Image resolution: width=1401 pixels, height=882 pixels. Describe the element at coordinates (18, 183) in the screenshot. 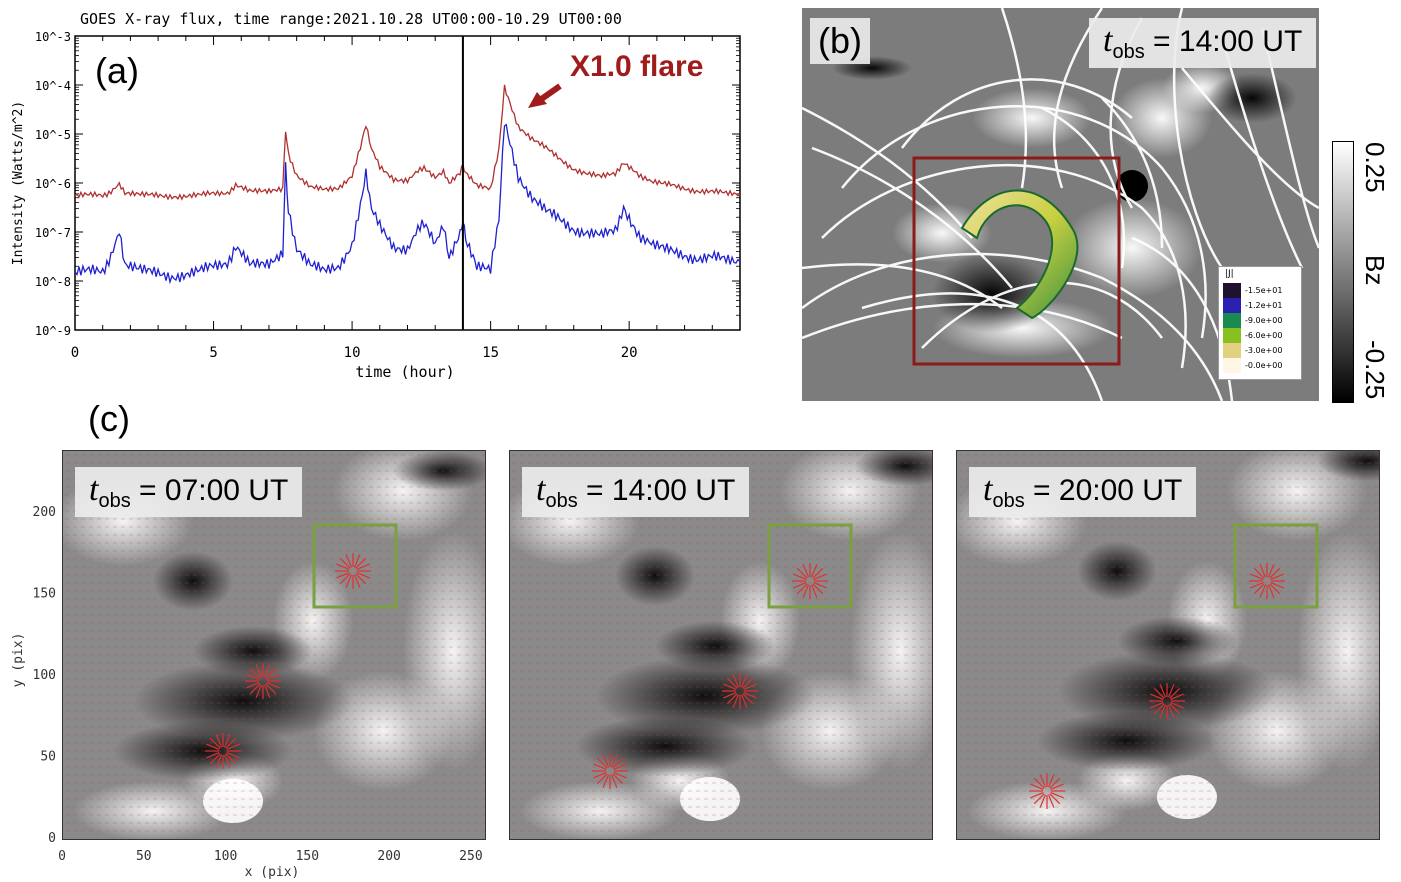

I see `y-axis-label: Intensity (Watts/m^2)` at that location.